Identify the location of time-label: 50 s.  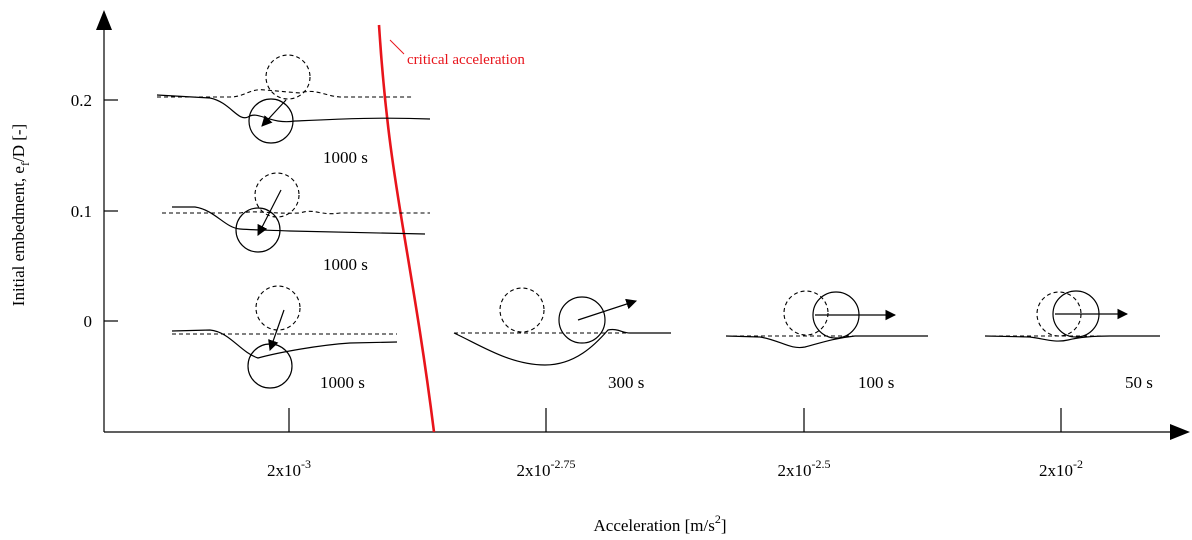
(1139, 382).